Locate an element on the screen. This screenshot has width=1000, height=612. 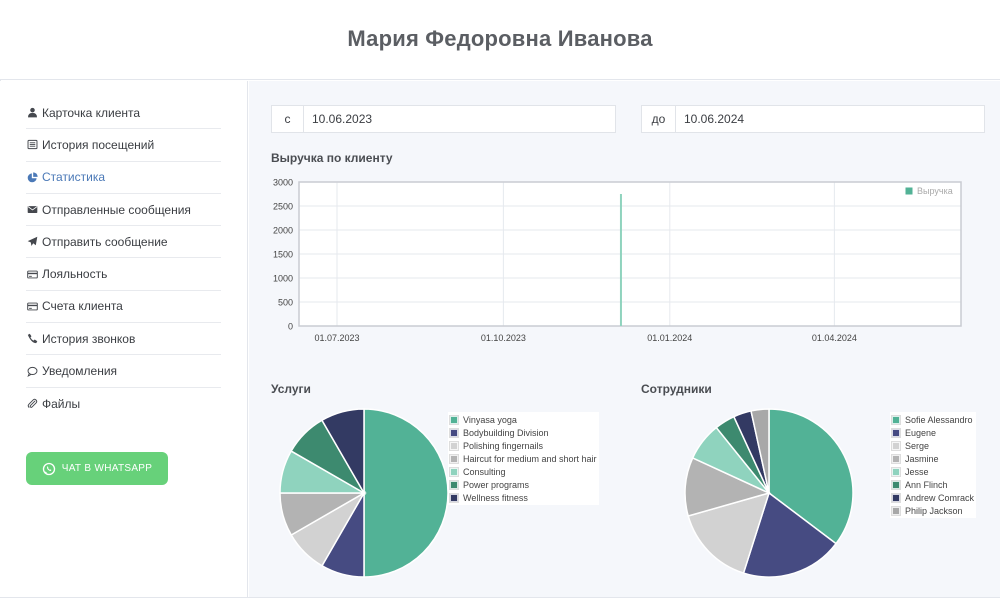
comment-icon is located at coordinates (32, 371).